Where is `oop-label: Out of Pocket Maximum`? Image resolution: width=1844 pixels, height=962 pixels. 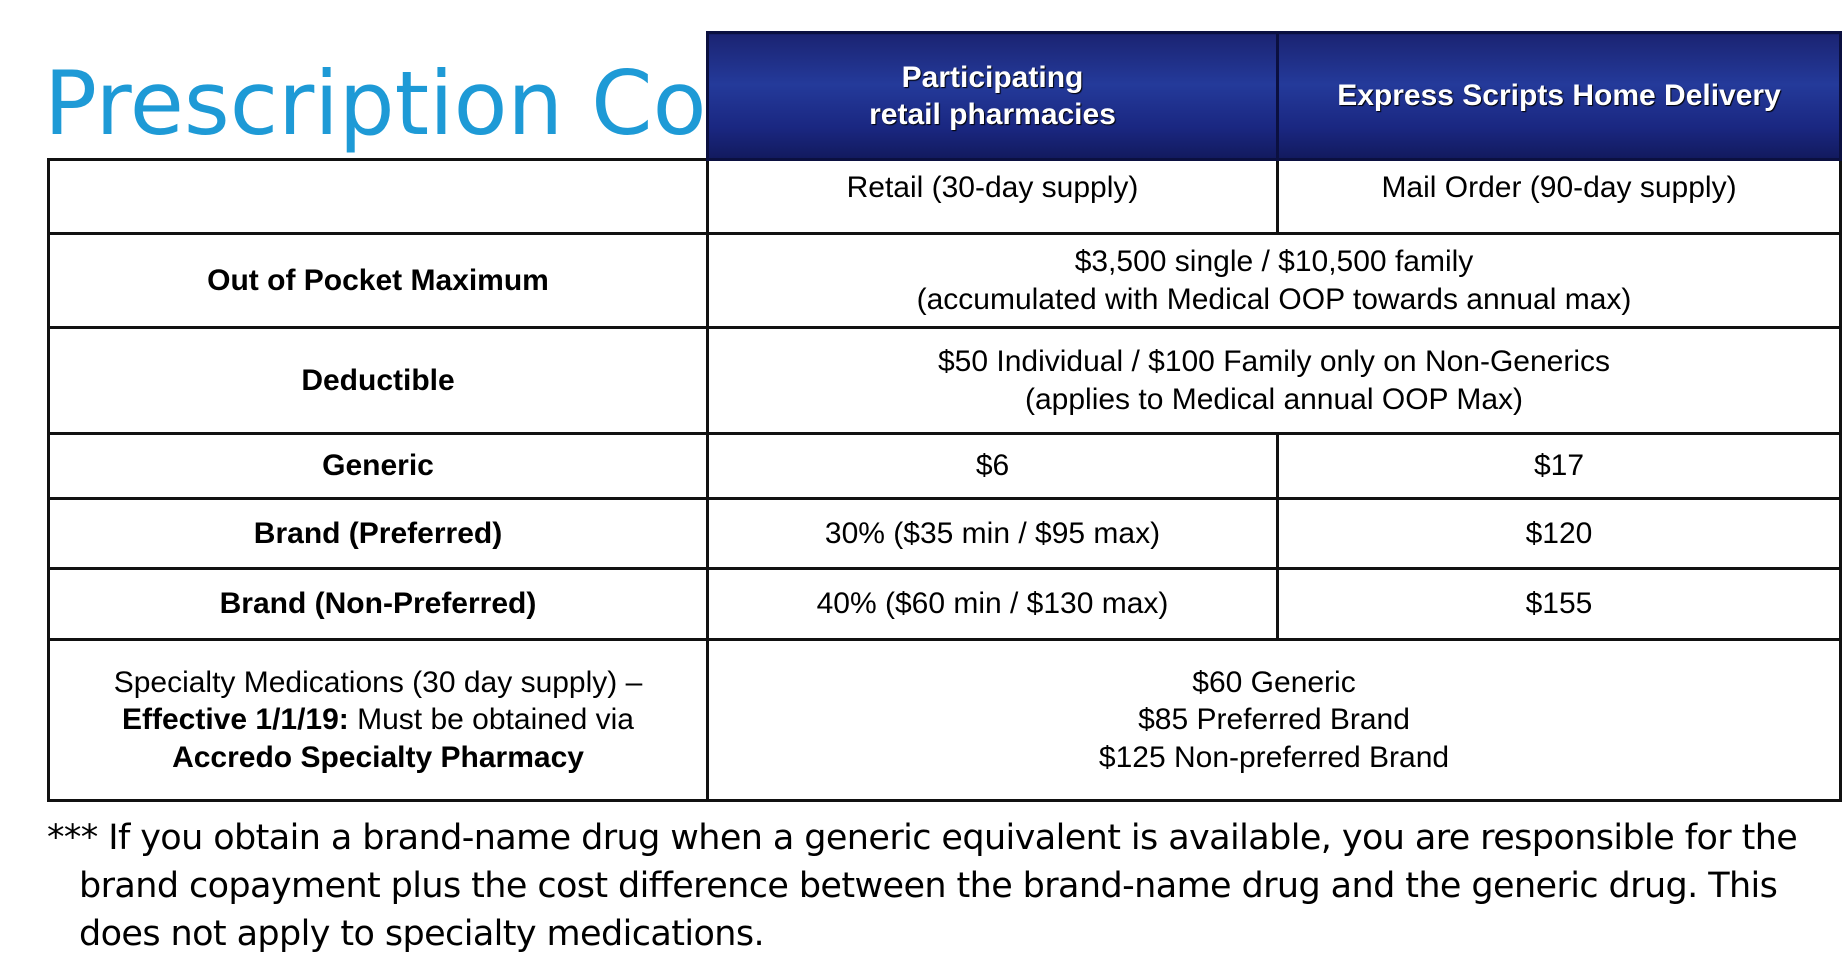
oop-label: Out of Pocket Maximum is located at coordinates (378, 280).